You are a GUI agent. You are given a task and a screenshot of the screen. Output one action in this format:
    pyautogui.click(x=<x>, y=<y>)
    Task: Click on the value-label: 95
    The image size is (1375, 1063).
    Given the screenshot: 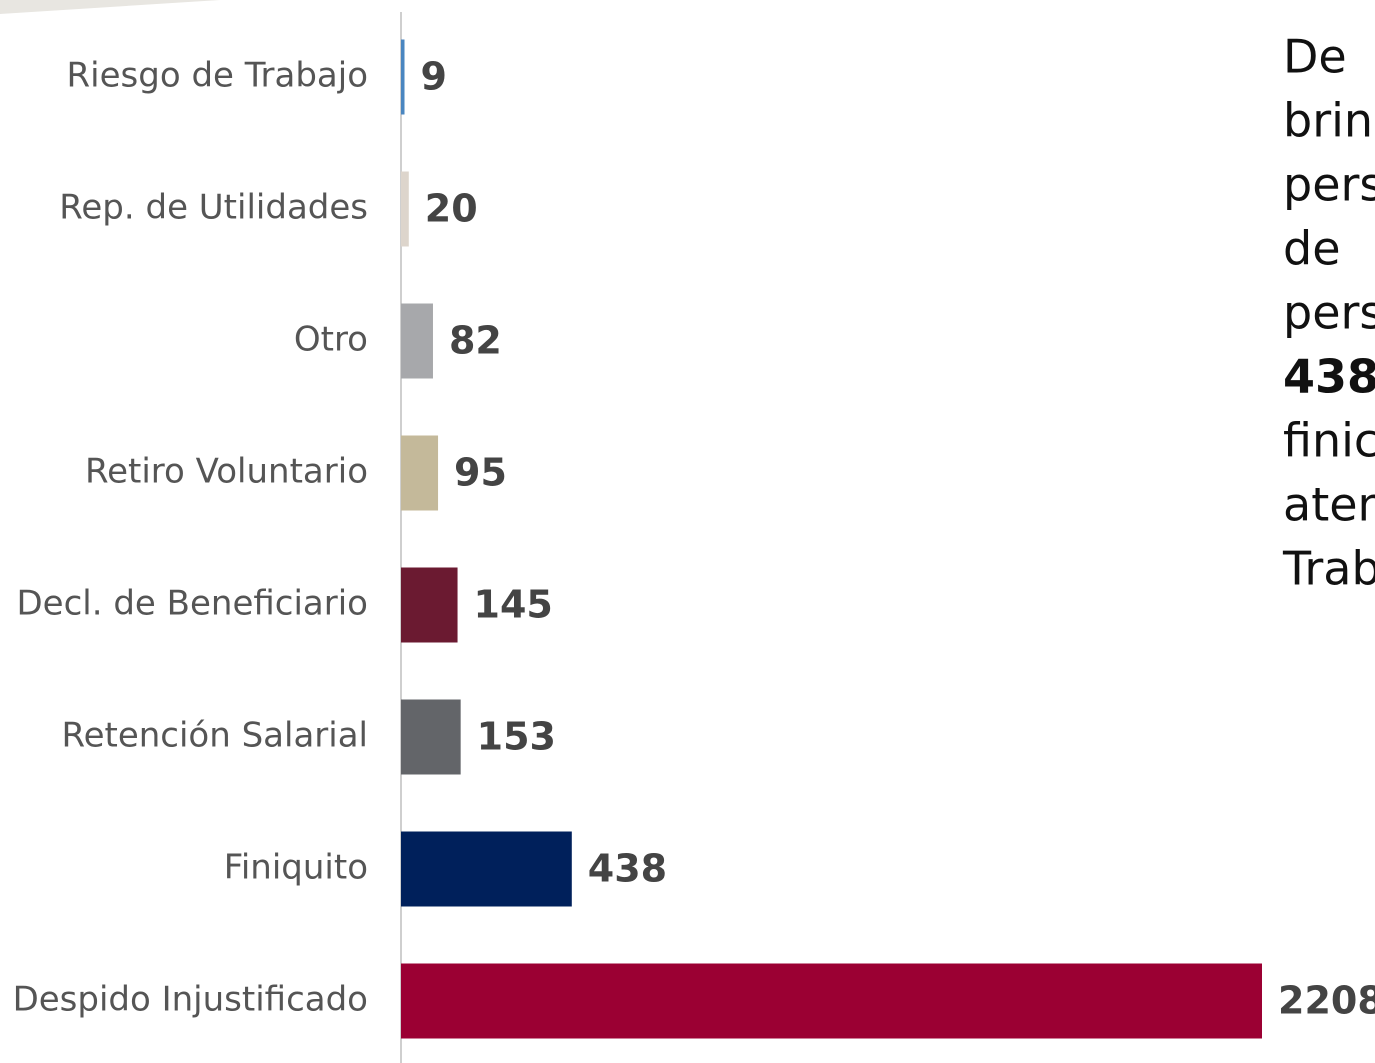 What is the action you would take?
    pyautogui.click(x=480, y=473)
    